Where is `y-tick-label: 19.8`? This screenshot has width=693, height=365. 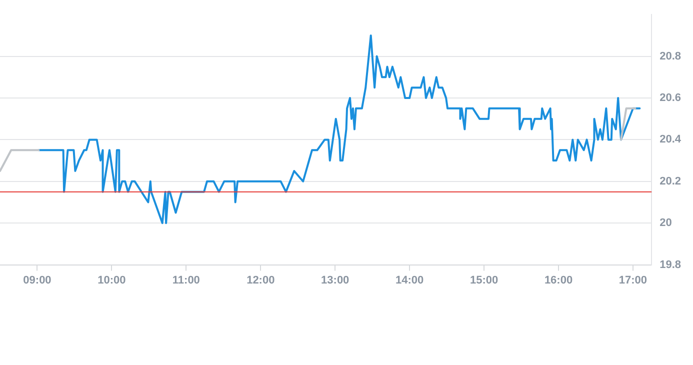
y-tick-label: 19.8 is located at coordinates (671, 264).